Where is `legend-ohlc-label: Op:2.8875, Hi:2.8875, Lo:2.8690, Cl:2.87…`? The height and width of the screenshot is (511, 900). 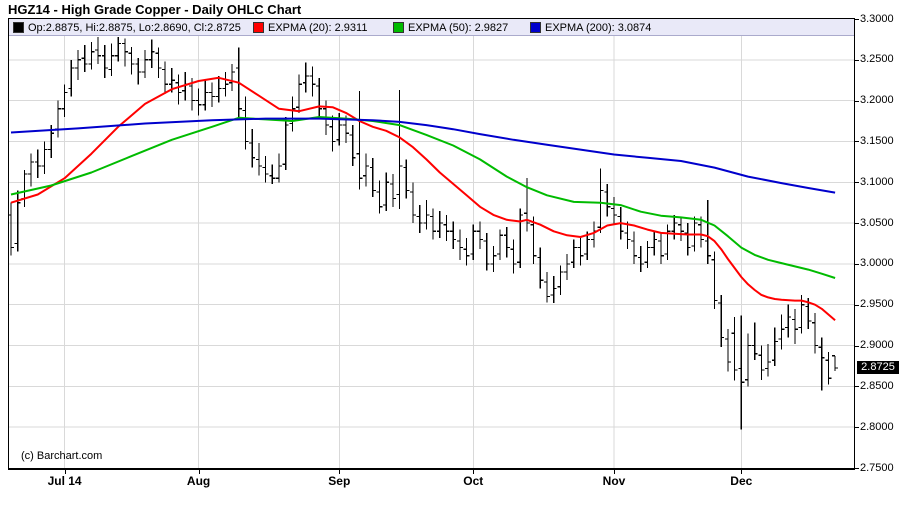
legend-ohlc-label: Op:2.8875, Hi:2.8875, Lo:2.8690, Cl:2.87… is located at coordinates (134, 27).